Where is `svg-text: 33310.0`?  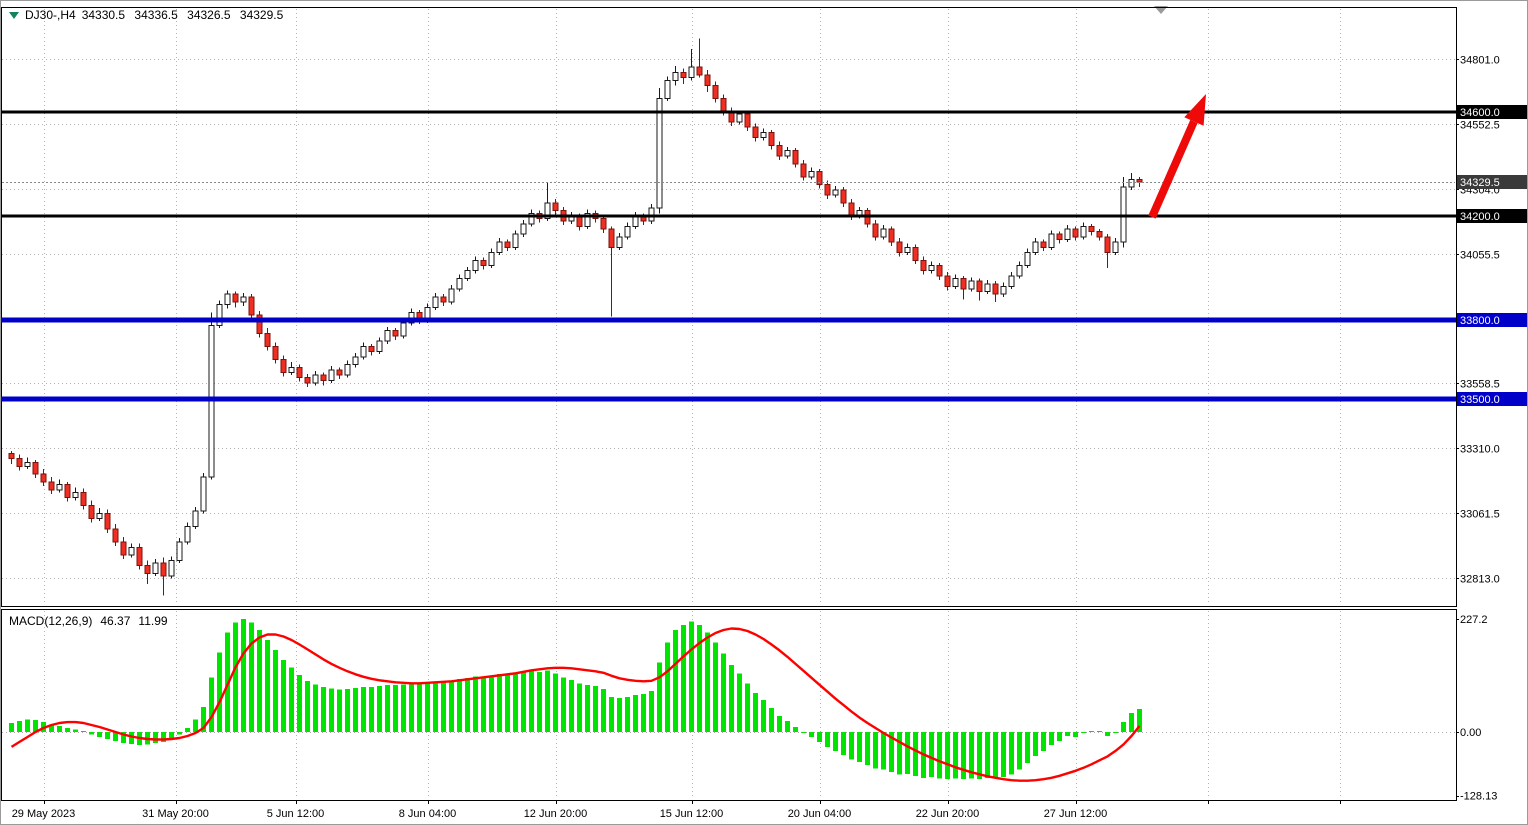
svg-text: 33310.0 is located at coordinates (1480, 450).